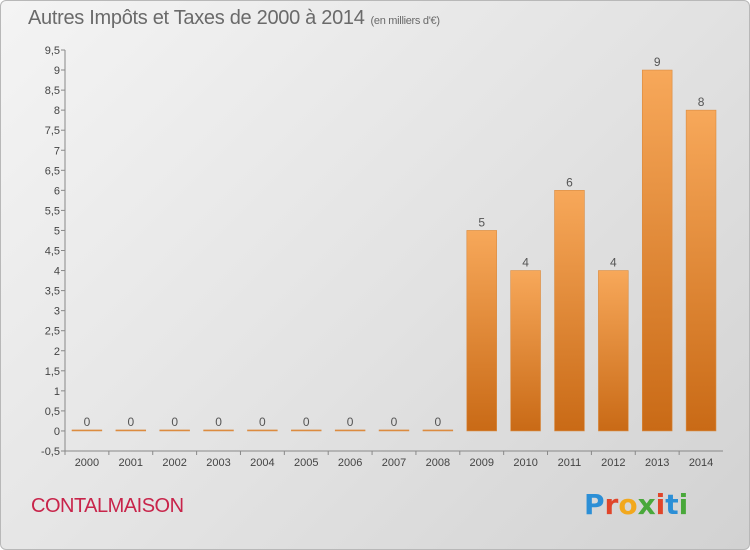 This screenshot has height=550, width=750. Describe the element at coordinates (57, 312) in the screenshot. I see `y-tick-label: 3` at that location.